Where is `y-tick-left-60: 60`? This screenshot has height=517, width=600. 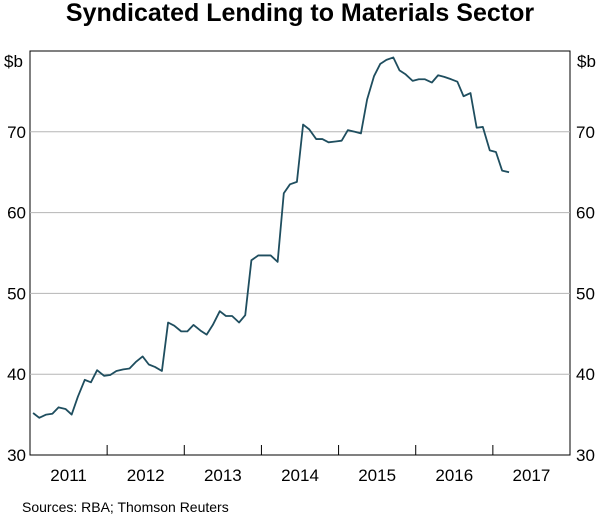
y-tick-left-60: 60 is located at coordinates (16, 213).